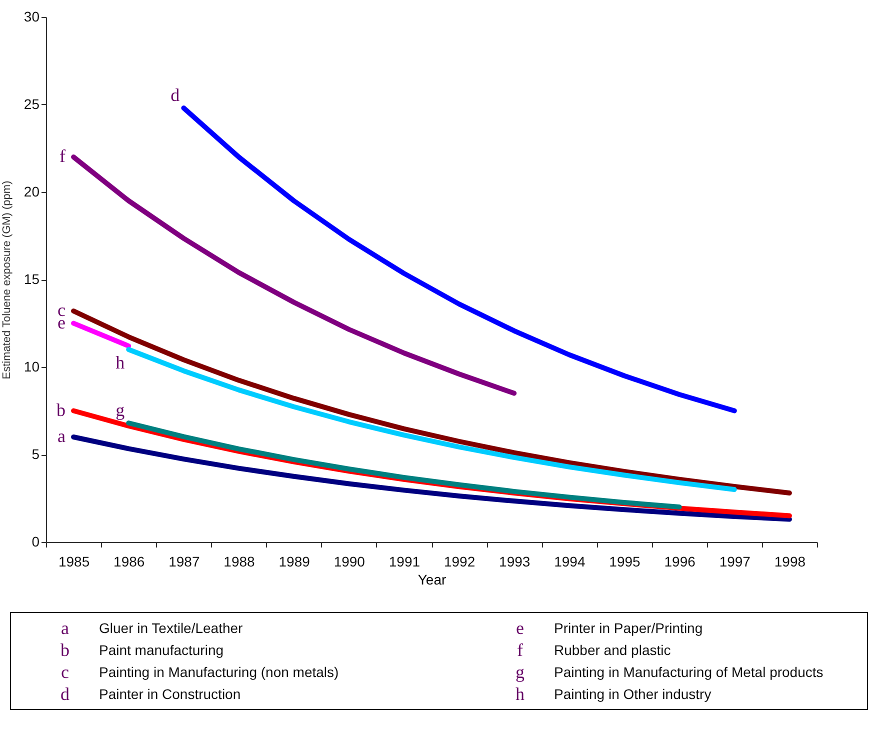  What do you see at coordinates (129, 562) in the screenshot?
I see `x-tick-label: 1986` at bounding box center [129, 562].